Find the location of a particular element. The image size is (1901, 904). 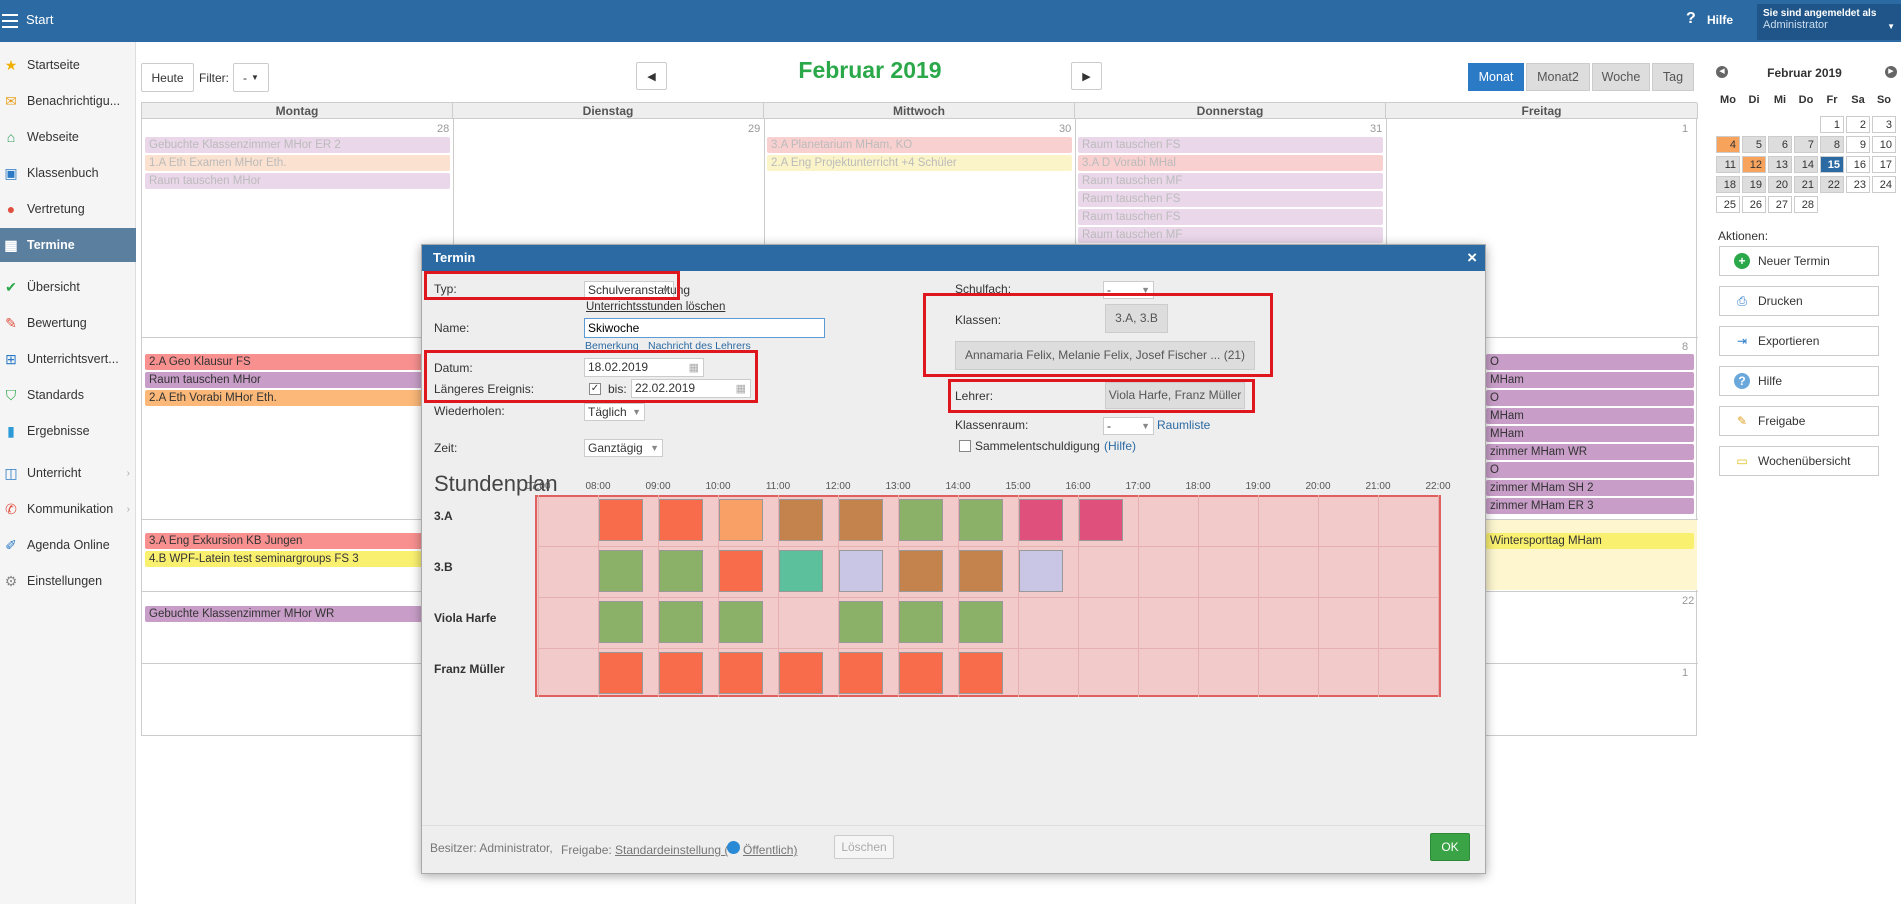

calendar-event: Gebuchte Klassenzimmer MHor ER 2 is located at coordinates (297, 145).